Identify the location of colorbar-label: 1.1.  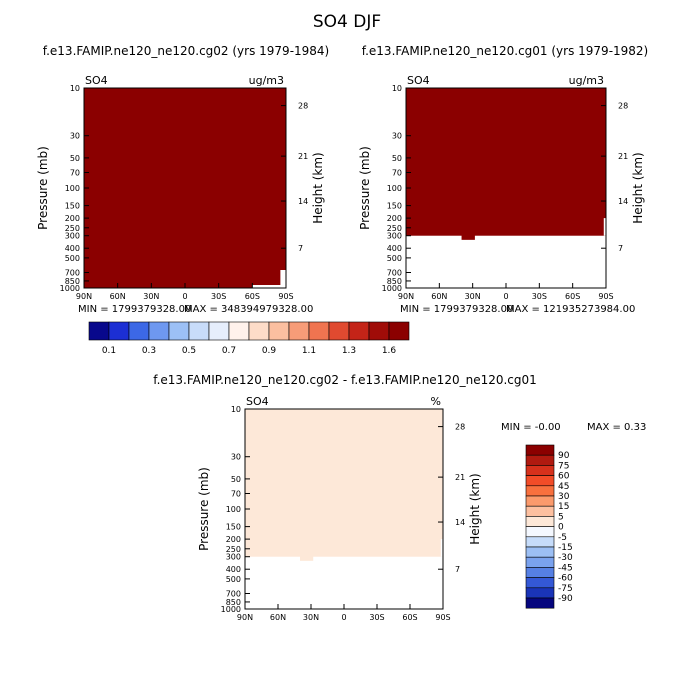
(309, 351).